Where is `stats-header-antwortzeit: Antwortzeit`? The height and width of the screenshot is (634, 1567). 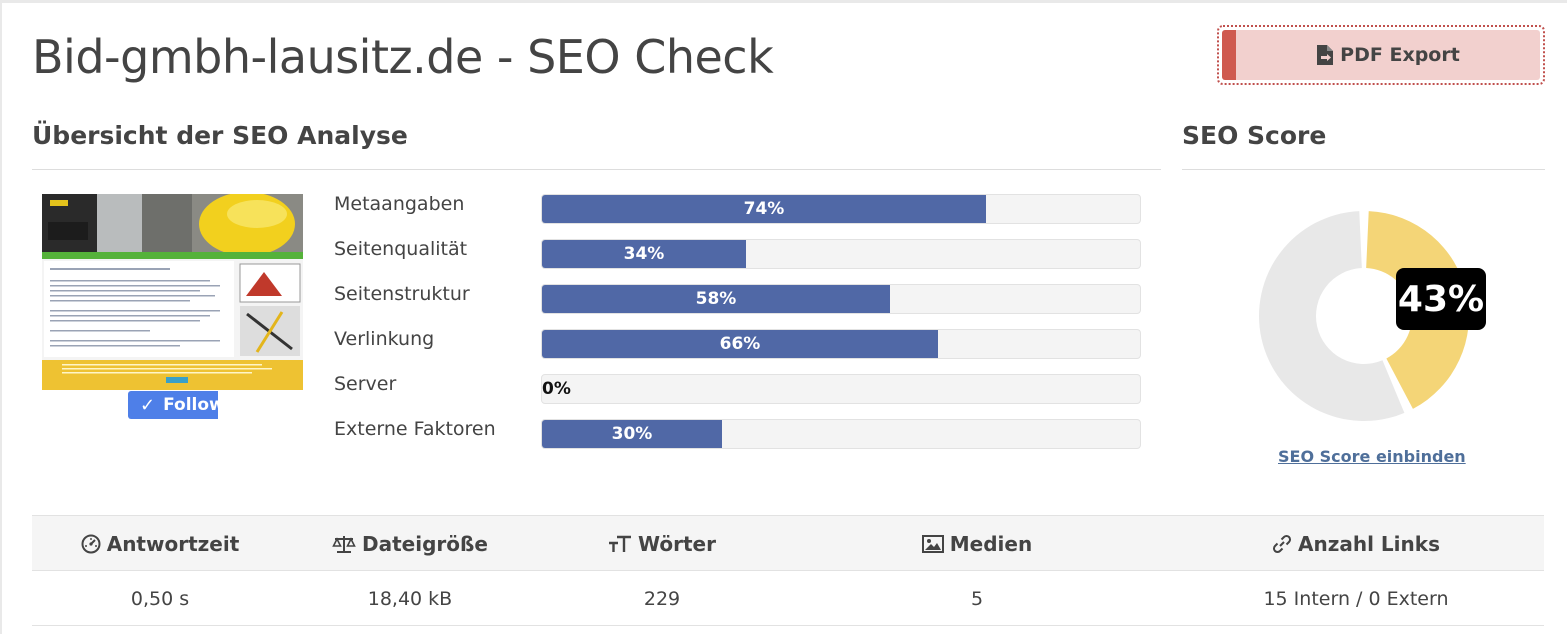 stats-header-antwortzeit: Antwortzeit is located at coordinates (160, 544).